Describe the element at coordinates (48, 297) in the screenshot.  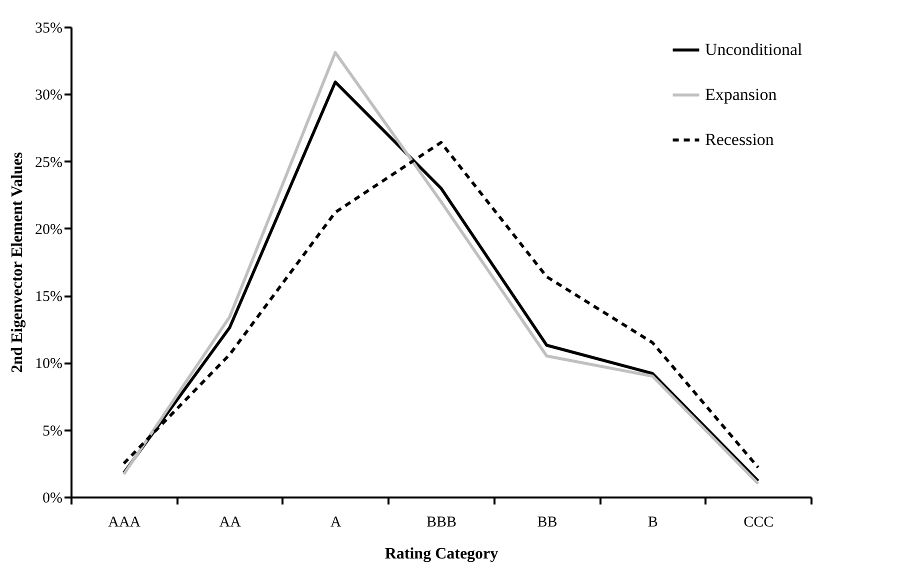
I see `y-tick-label: 15%` at that location.